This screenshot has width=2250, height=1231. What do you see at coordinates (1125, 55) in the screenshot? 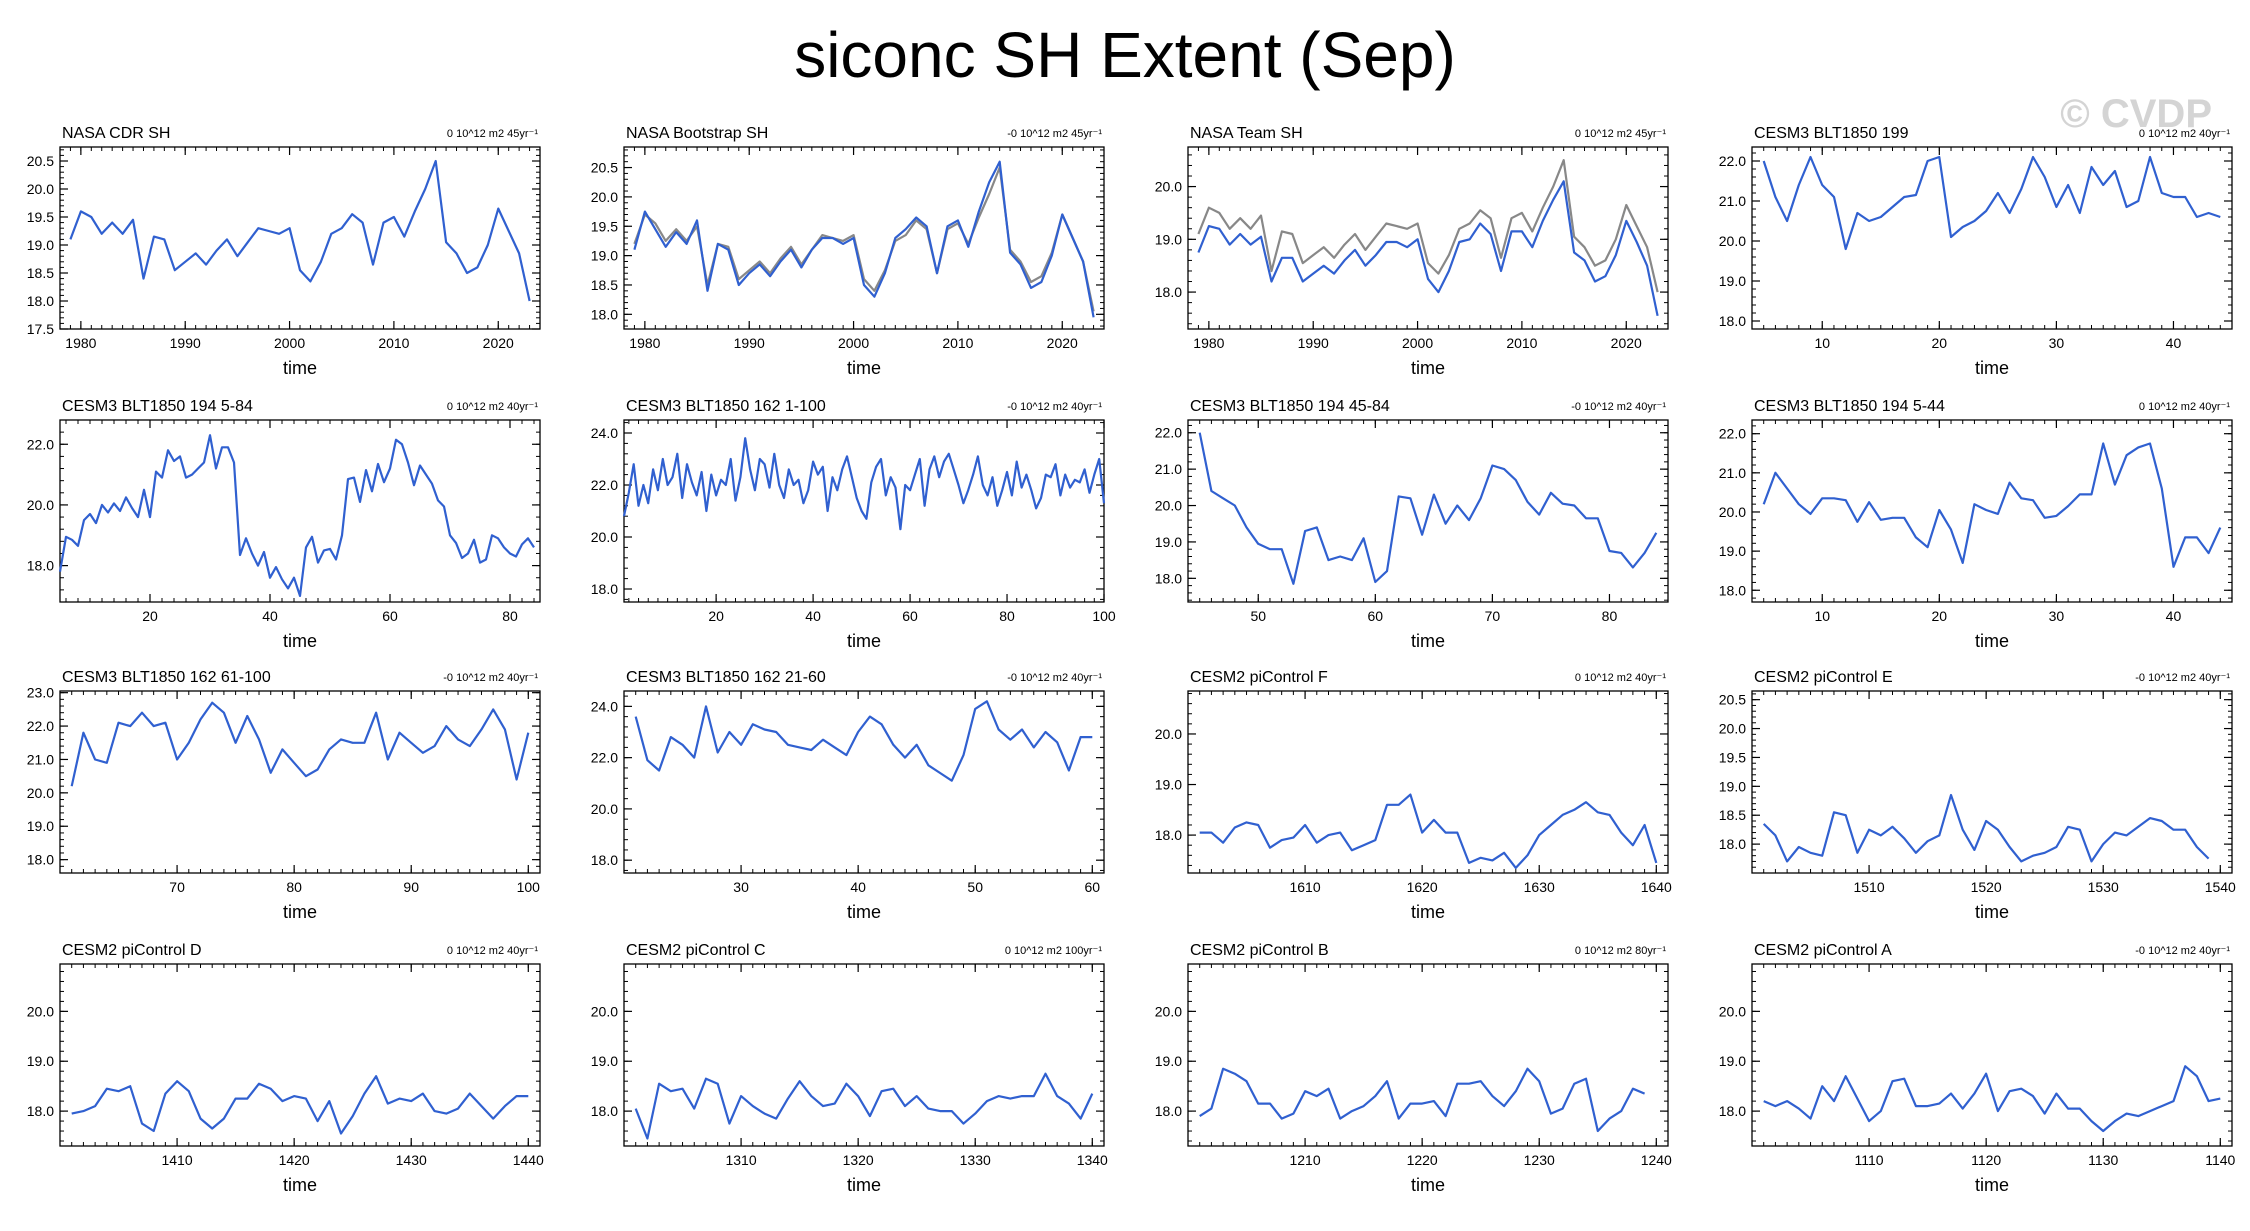
I see `figure-title: siconc SH Extent (Sep)` at bounding box center [1125, 55].